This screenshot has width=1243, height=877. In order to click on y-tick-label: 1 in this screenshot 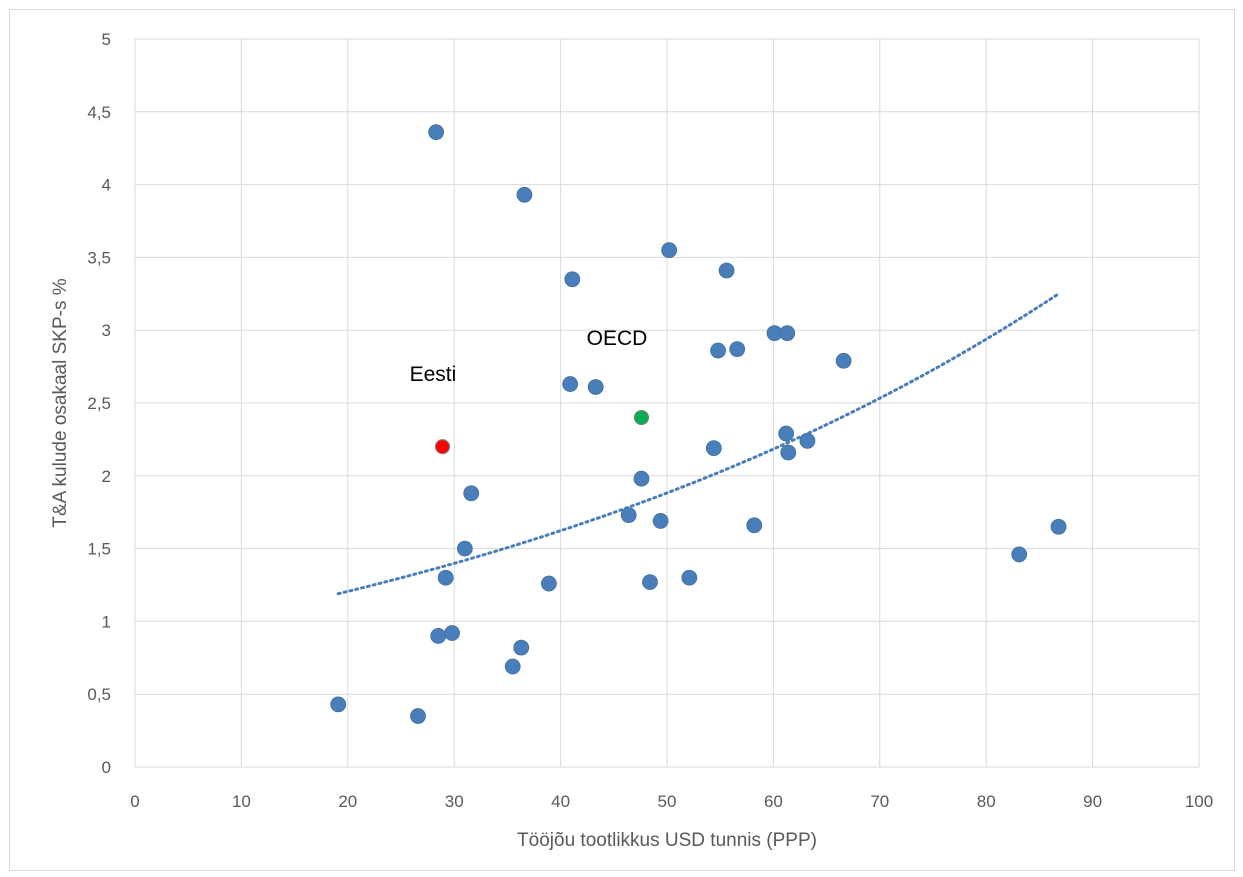, I will do `click(106, 621)`.